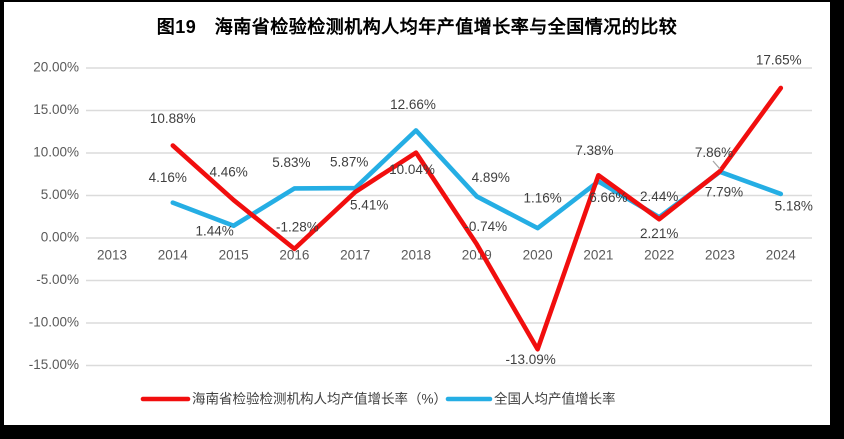 Image resolution: width=844 pixels, height=439 pixels. I want to click on data-label: 4.89%, so click(491, 177).